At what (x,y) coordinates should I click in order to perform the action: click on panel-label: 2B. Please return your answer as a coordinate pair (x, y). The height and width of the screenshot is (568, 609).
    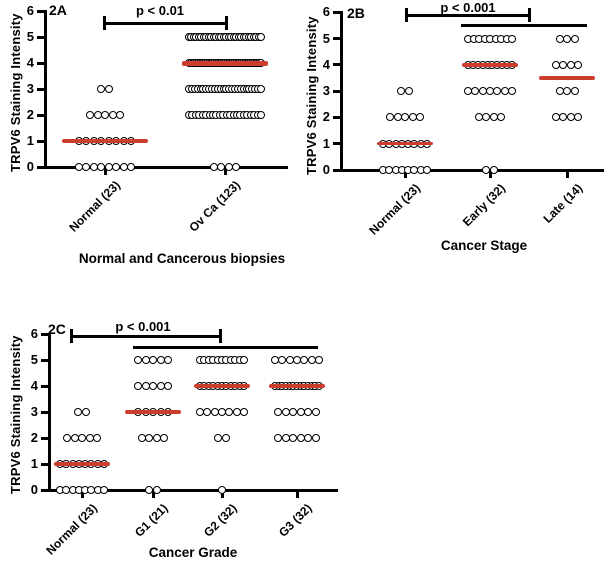
    Looking at the image, I should click on (356, 13).